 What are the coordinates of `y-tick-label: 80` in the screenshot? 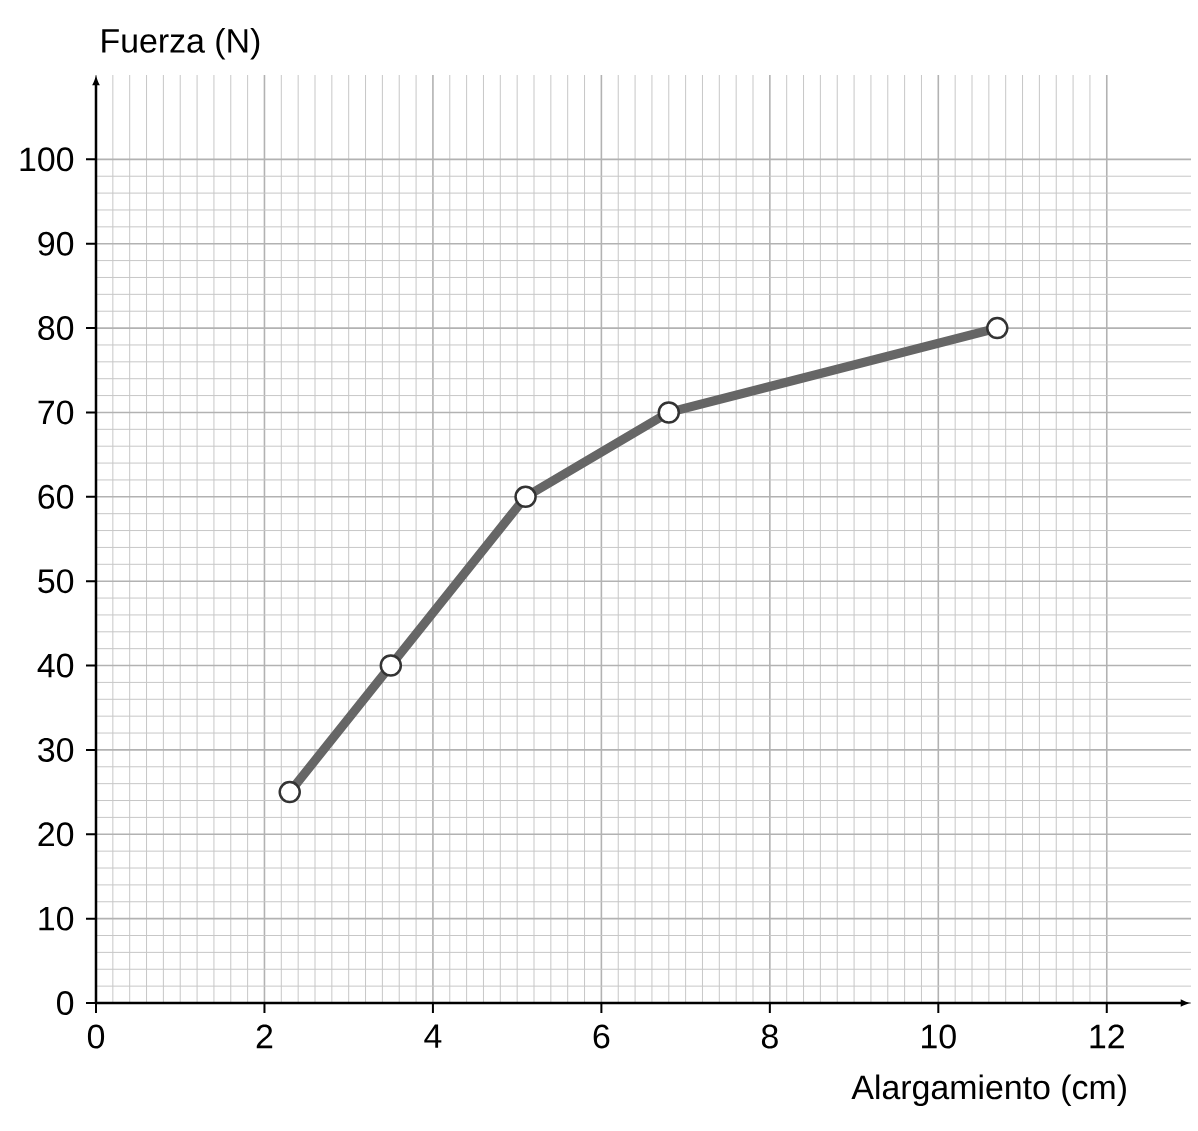 It's located at (56, 328).